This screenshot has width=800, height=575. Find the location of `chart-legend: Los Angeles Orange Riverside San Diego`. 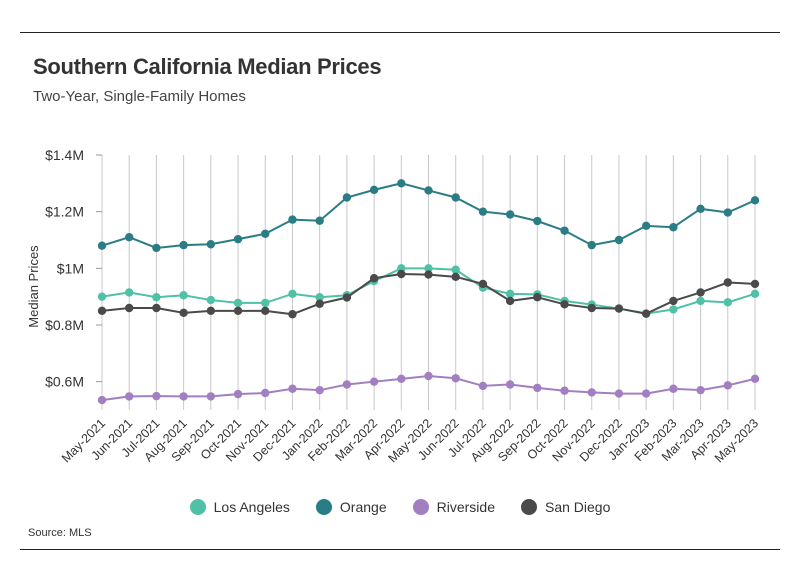

chart-legend: Los Angeles Orange Riverside San Diego is located at coordinates (400, 507).